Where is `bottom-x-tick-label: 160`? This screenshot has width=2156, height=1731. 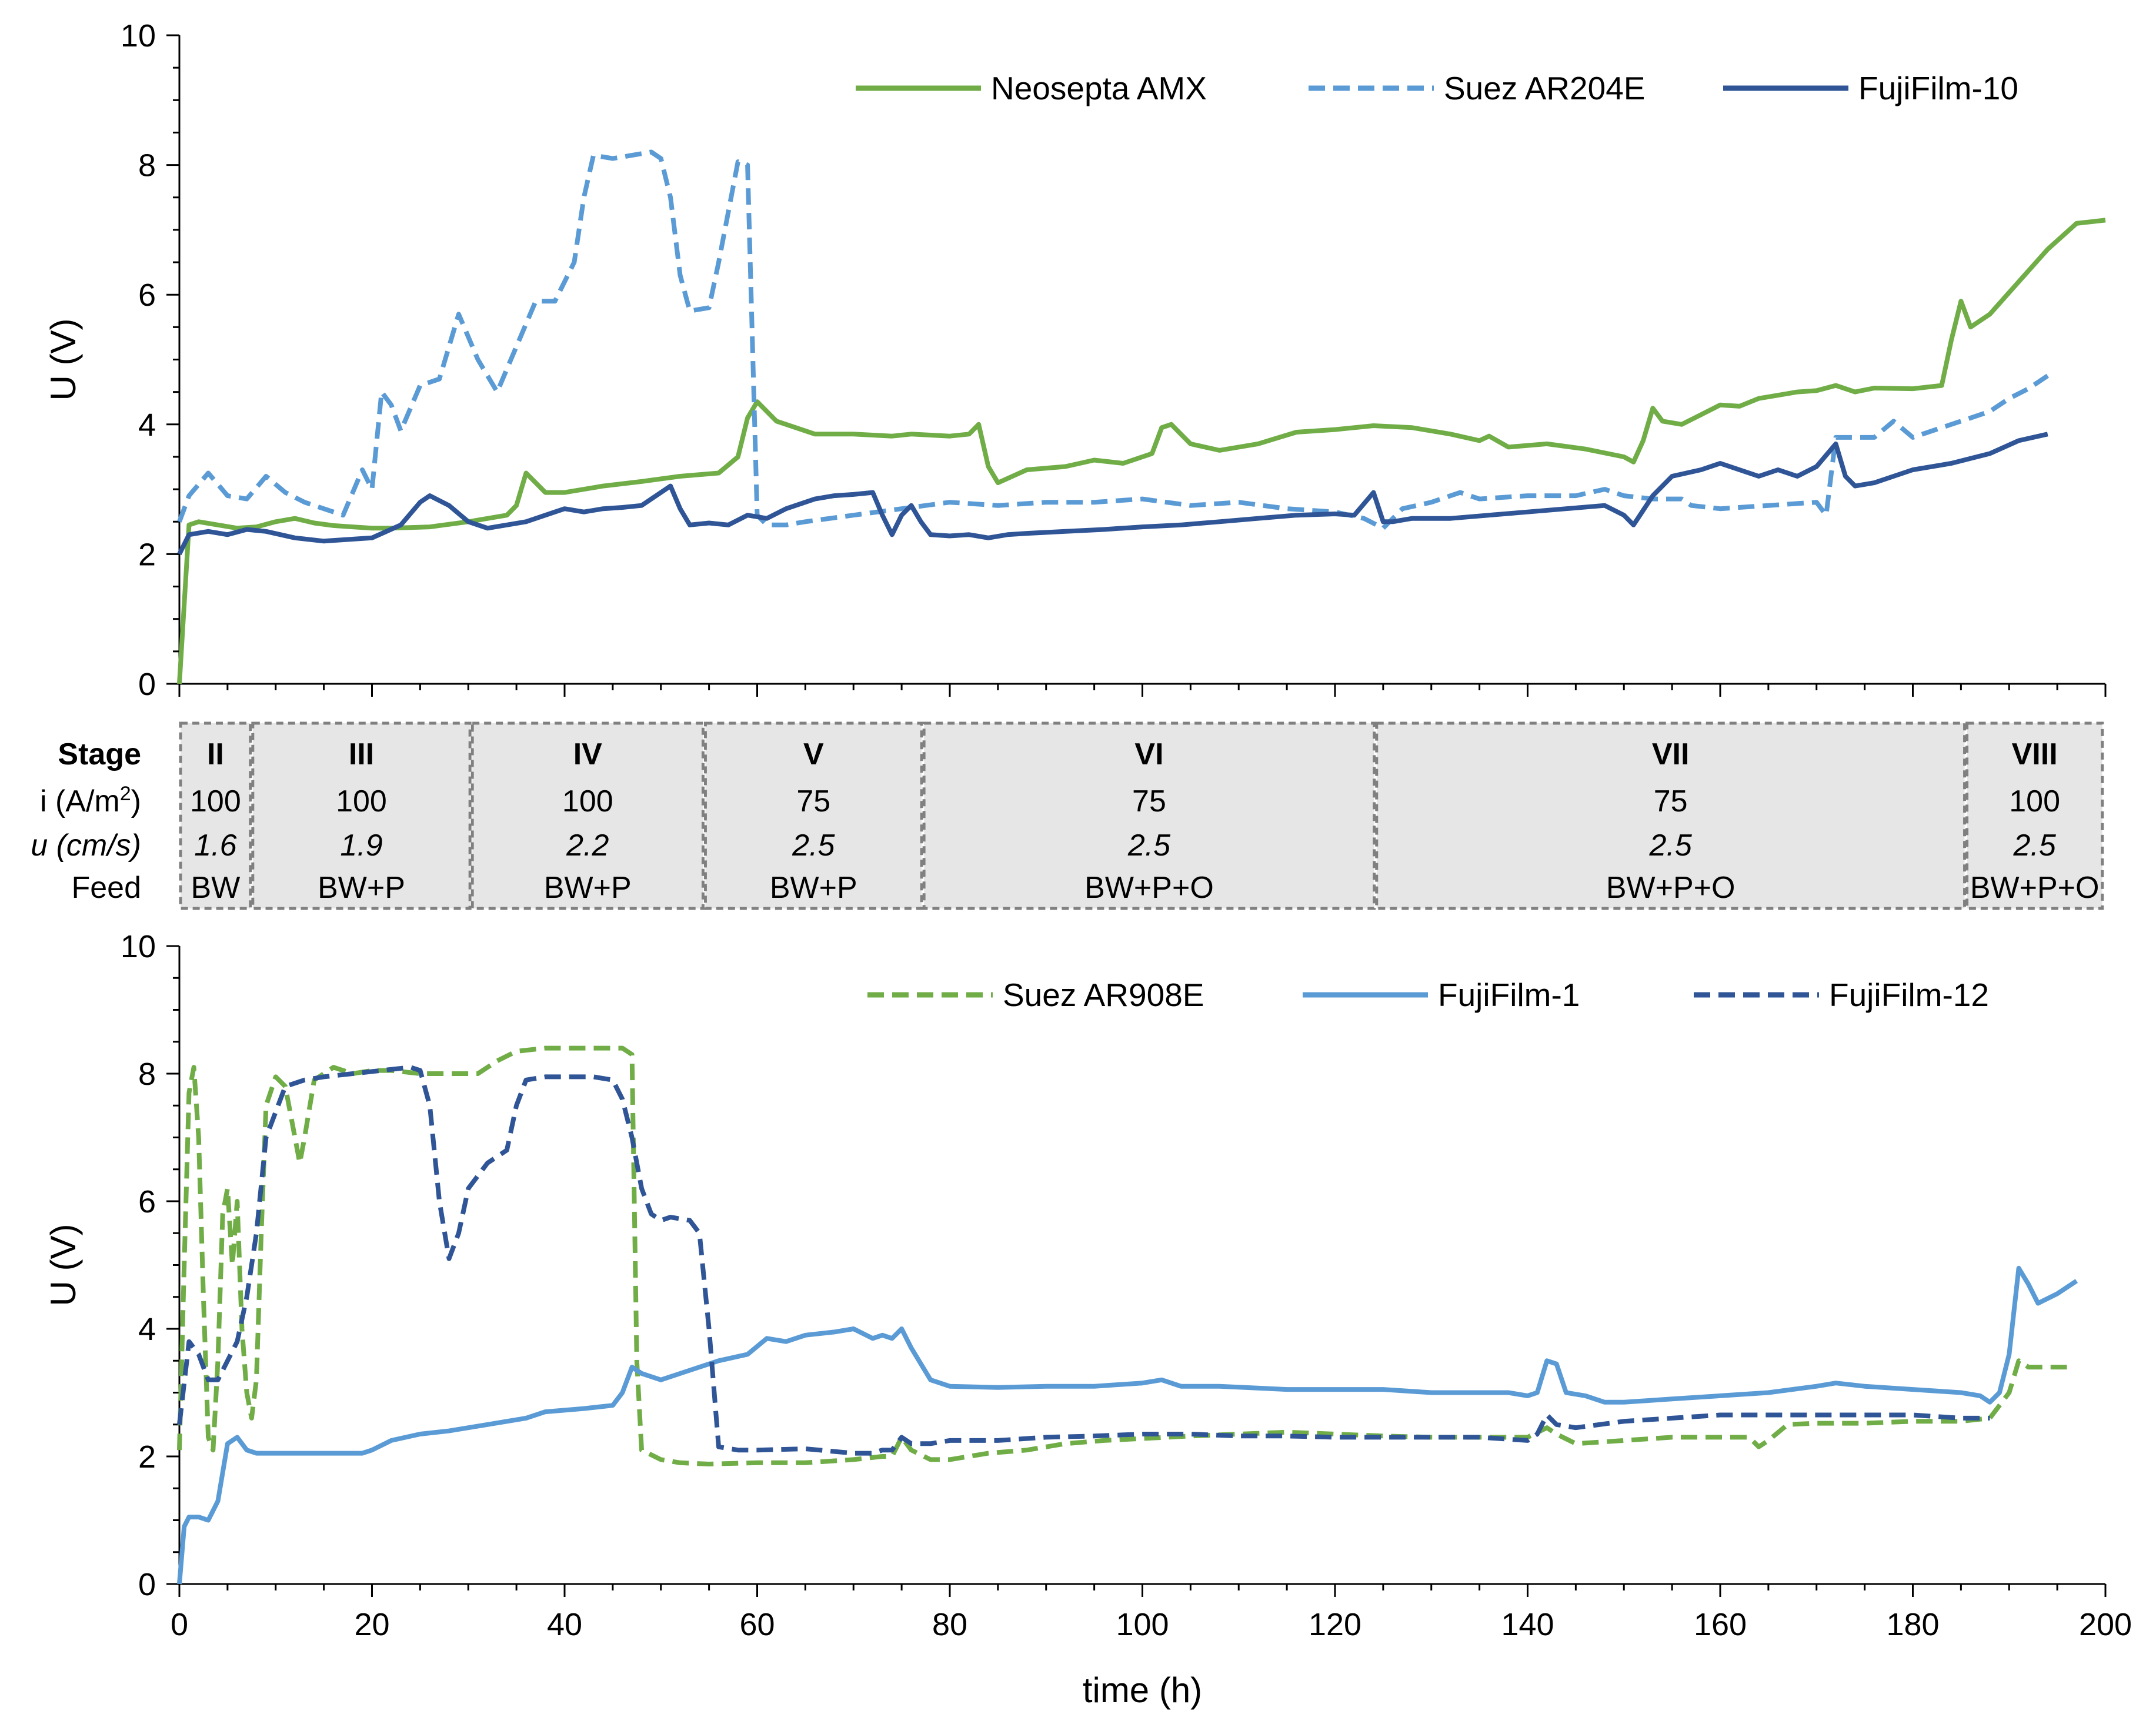 bottom-x-tick-label: 160 is located at coordinates (1721, 1624).